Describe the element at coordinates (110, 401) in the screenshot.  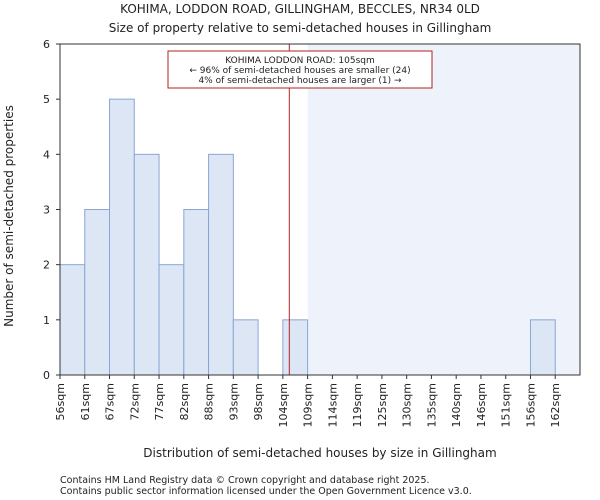
I see `x-tick-label: 67sqm` at that location.